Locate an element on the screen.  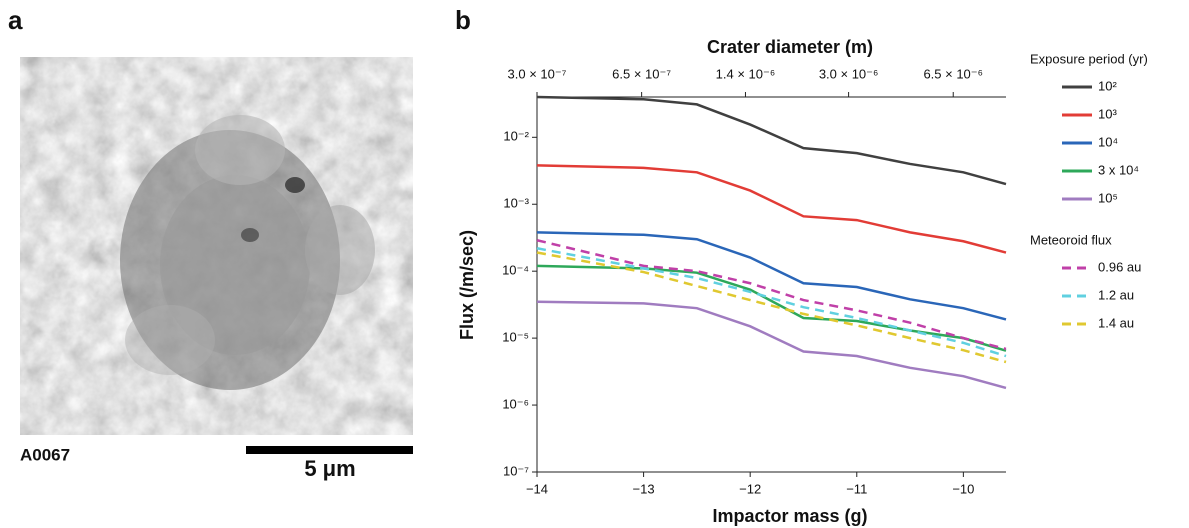
legend-label: 1.4 au is located at coordinates (1116, 322).